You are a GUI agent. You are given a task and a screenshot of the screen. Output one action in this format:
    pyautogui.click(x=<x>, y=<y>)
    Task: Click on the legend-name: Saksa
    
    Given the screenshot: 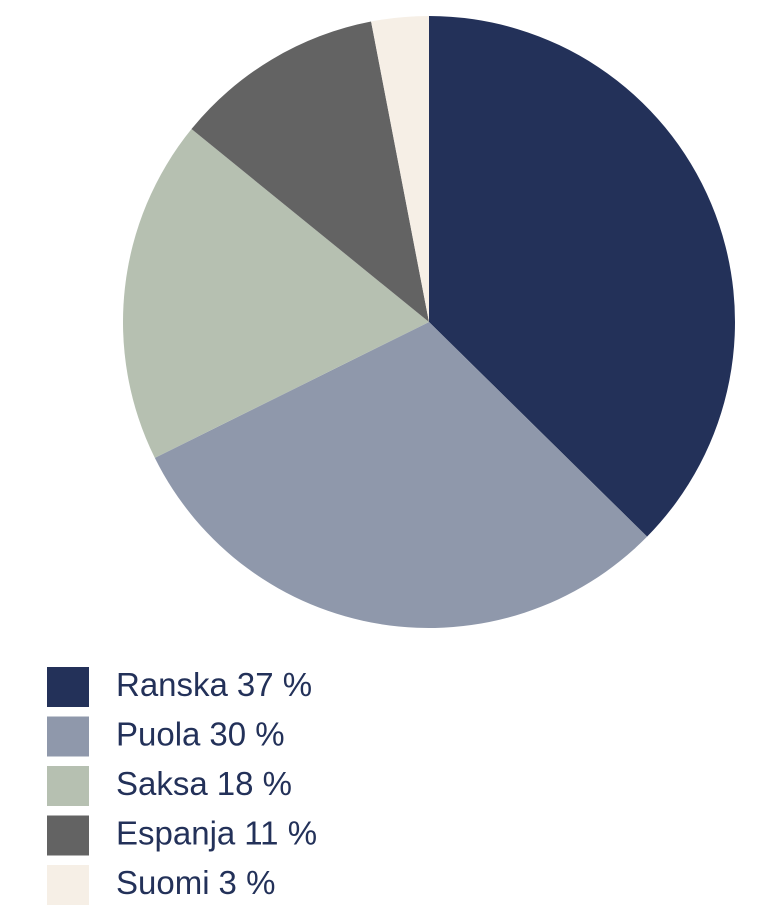 What is the action you would take?
    pyautogui.click(x=162, y=783)
    